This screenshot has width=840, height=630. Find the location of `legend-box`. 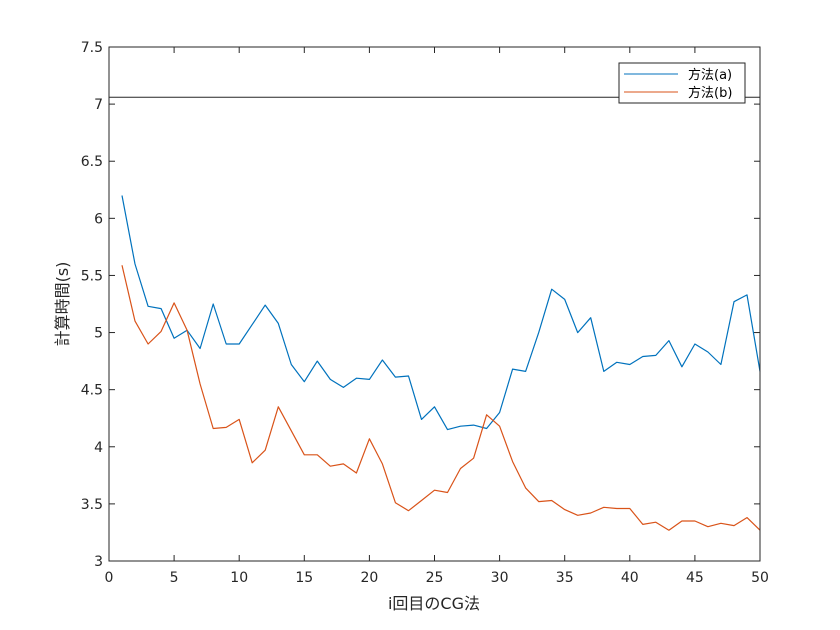

legend-box is located at coordinates (682, 83).